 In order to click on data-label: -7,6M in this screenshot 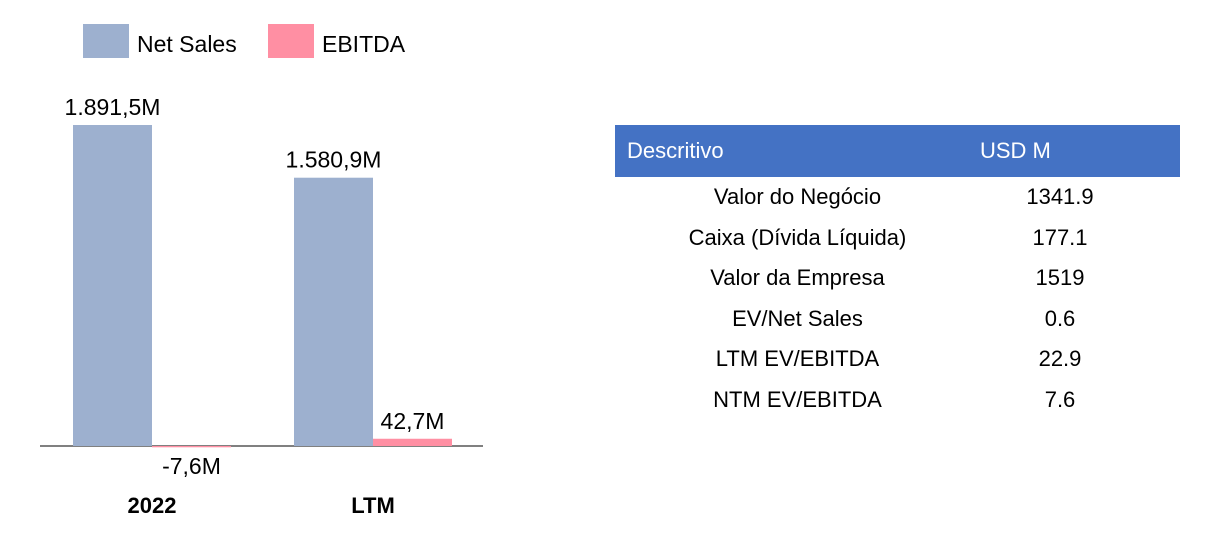, I will do `click(191, 466)`.